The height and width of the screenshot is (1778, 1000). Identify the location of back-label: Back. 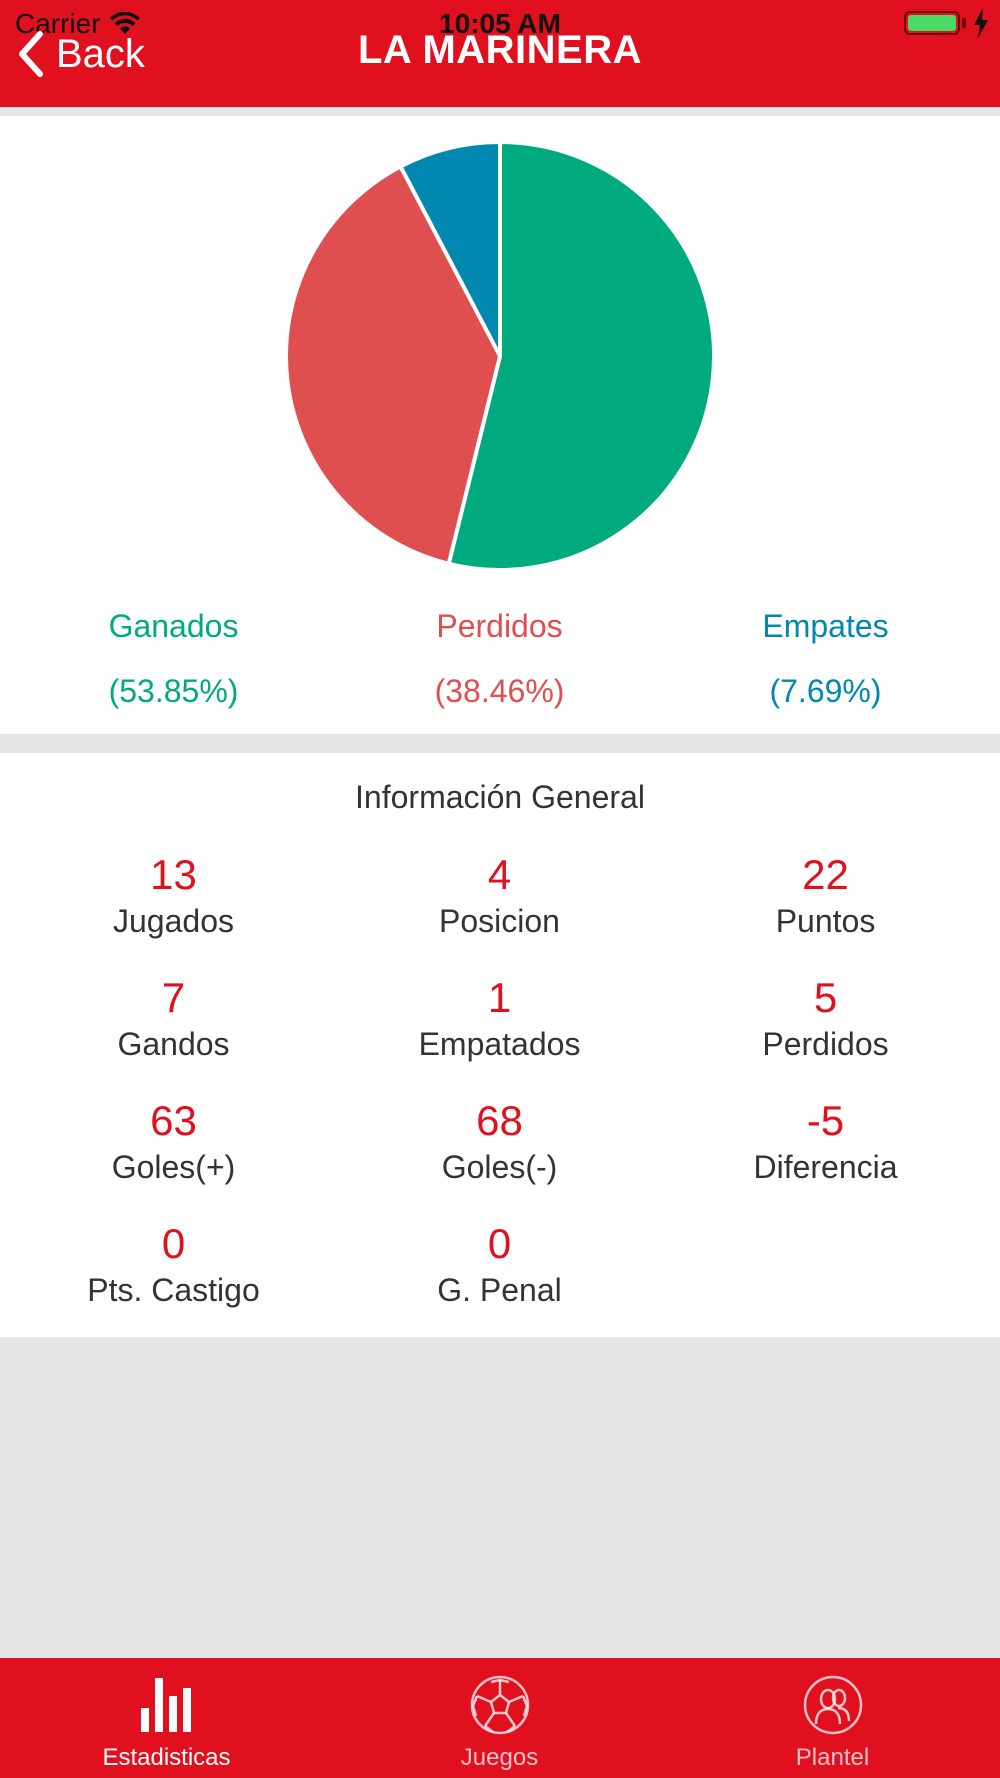
(100, 53).